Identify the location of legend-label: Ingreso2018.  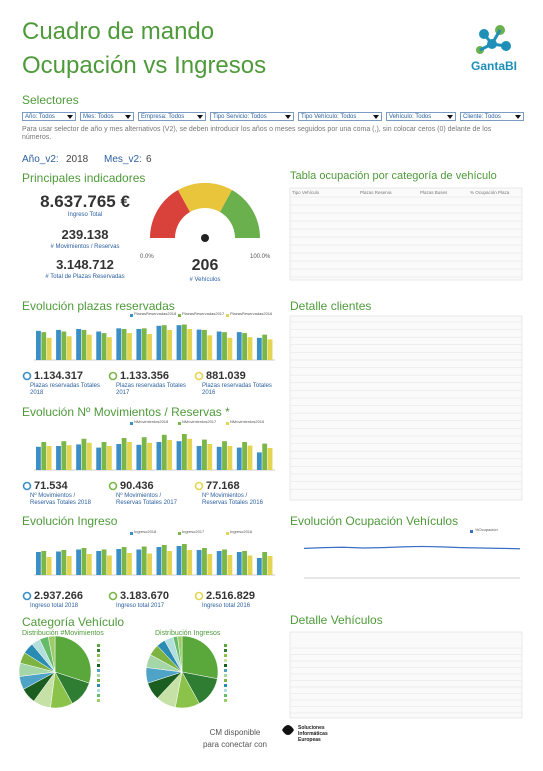
(145, 531).